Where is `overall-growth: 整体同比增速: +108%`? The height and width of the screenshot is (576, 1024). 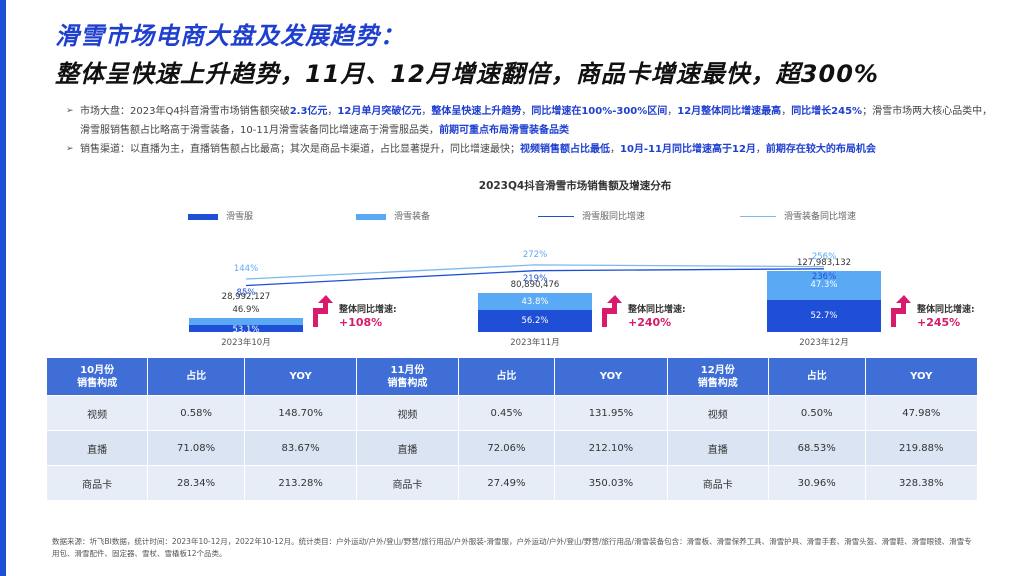
overall-growth: 整体同比增速: +108% is located at coordinates (368, 315).